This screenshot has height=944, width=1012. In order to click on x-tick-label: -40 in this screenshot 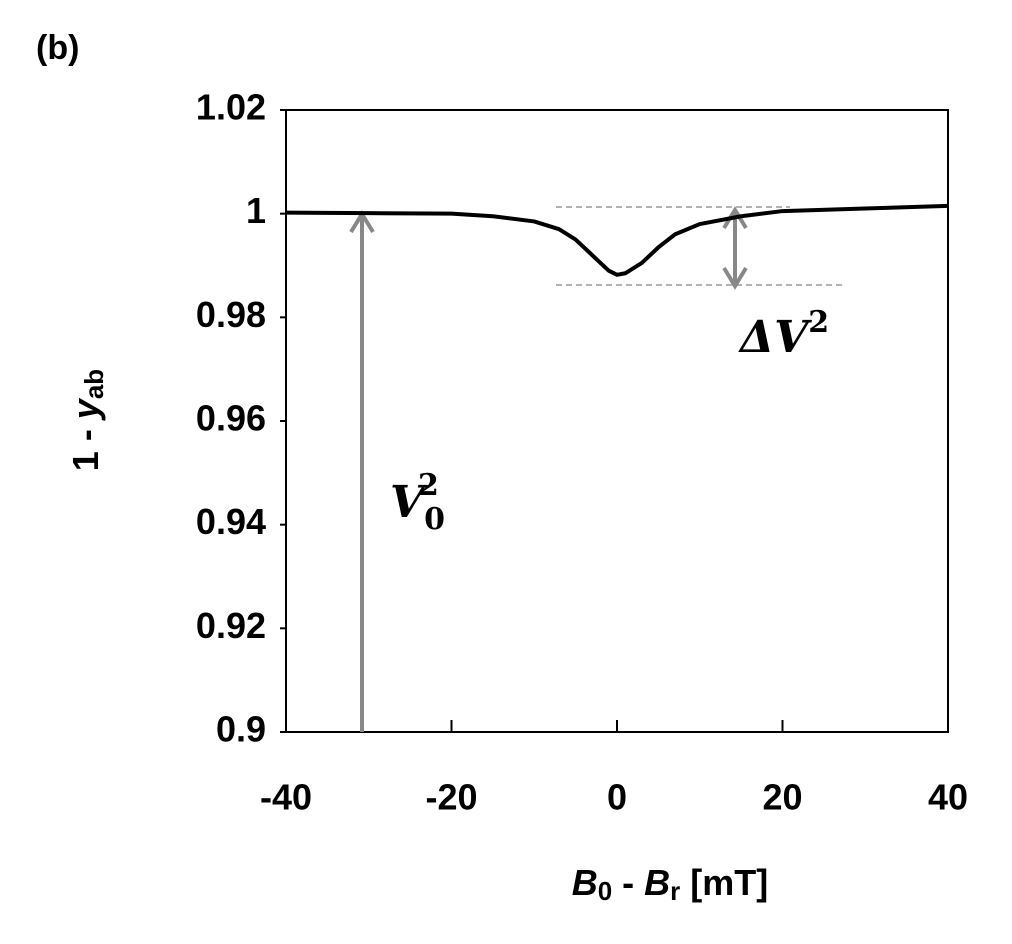, I will do `click(286, 797)`.